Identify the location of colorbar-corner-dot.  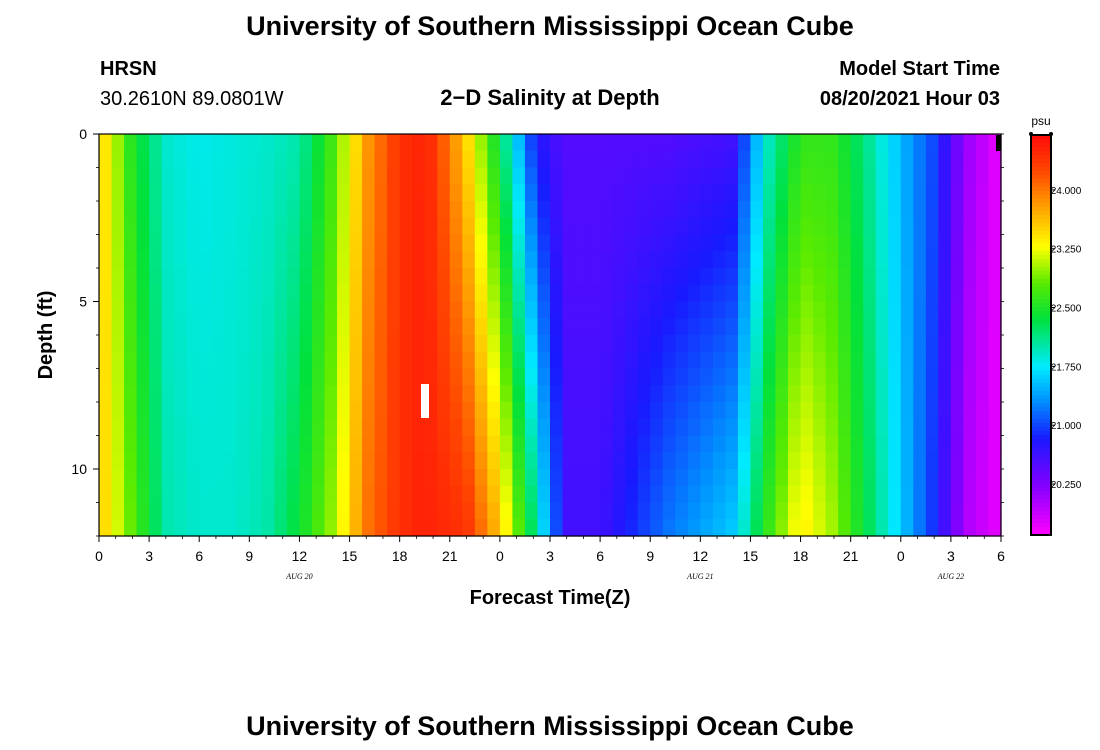
(1051, 134).